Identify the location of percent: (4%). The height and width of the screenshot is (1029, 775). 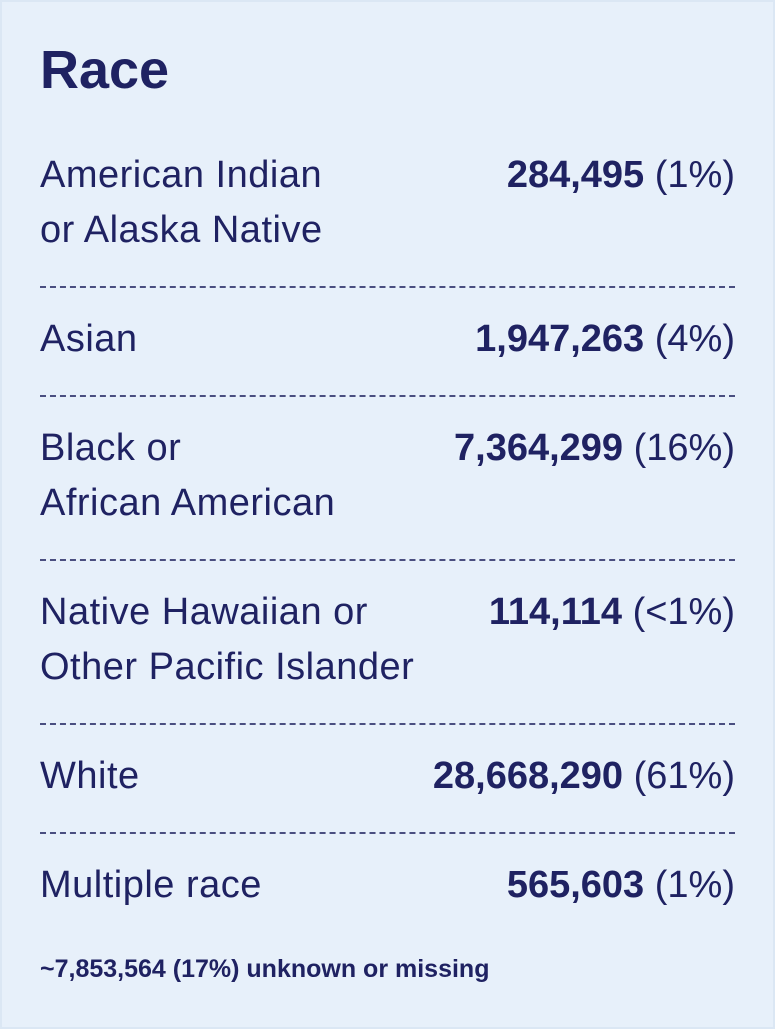
(694, 339).